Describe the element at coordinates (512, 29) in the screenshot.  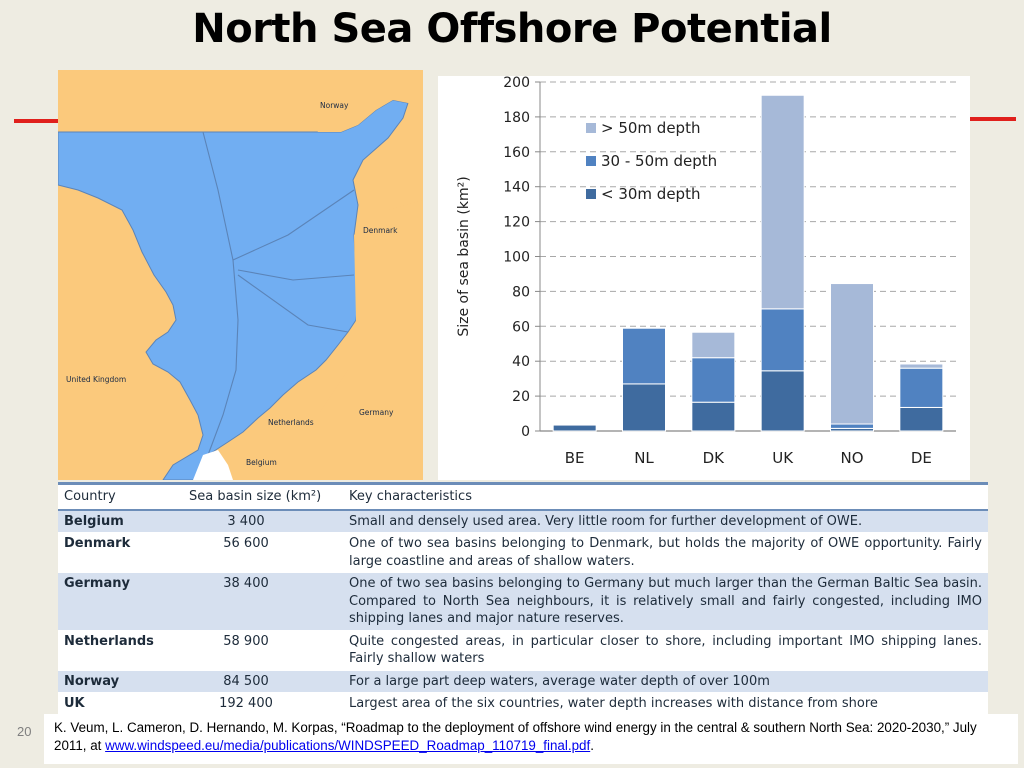
I see `slide-title: North Sea Offshore Potential` at that location.